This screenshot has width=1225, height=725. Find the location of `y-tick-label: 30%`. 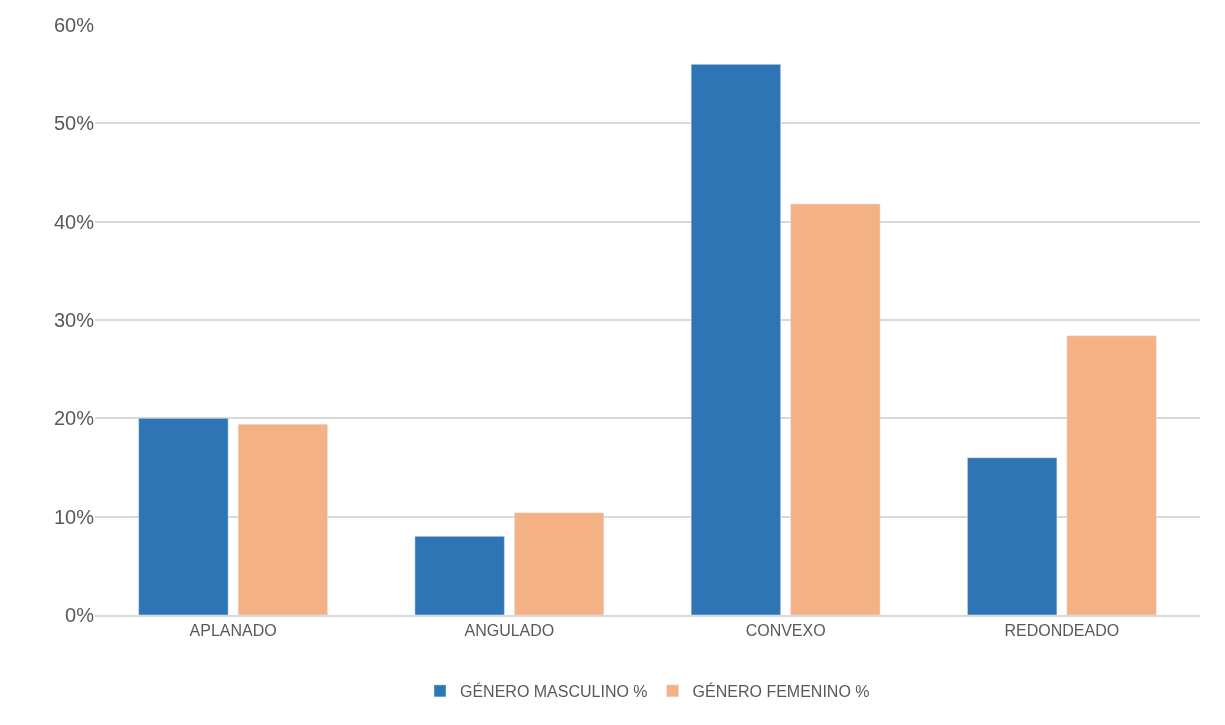

y-tick-label: 30% is located at coordinates (74, 320).